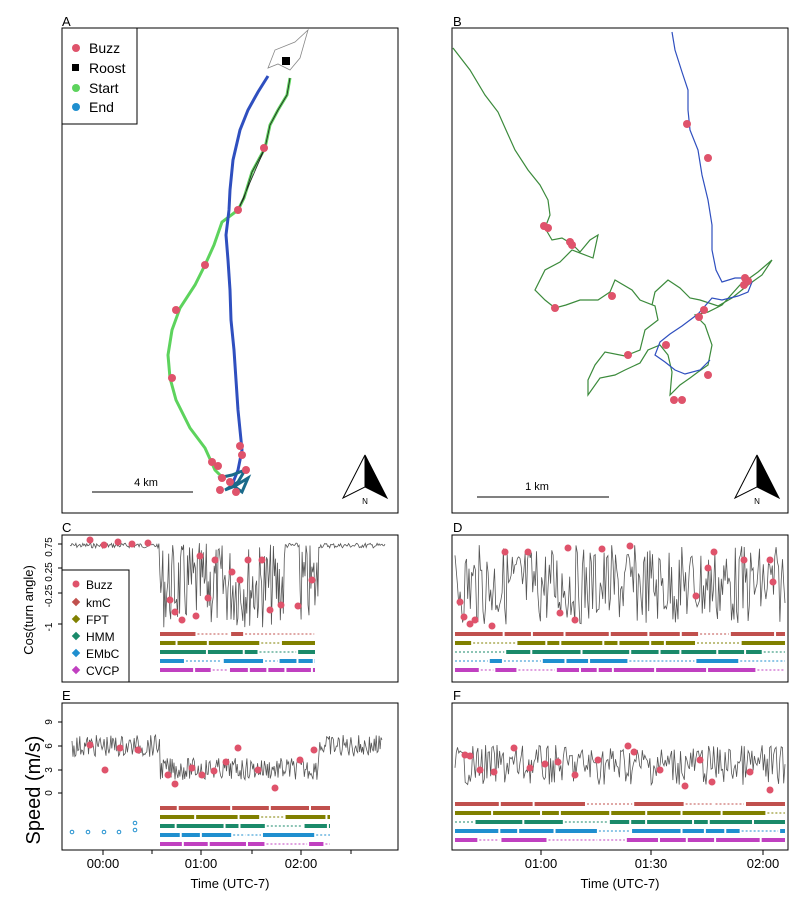 The image size is (800, 900). What do you see at coordinates (757, 501) in the screenshot?
I see `north-arrow-b-label: N` at bounding box center [757, 501].